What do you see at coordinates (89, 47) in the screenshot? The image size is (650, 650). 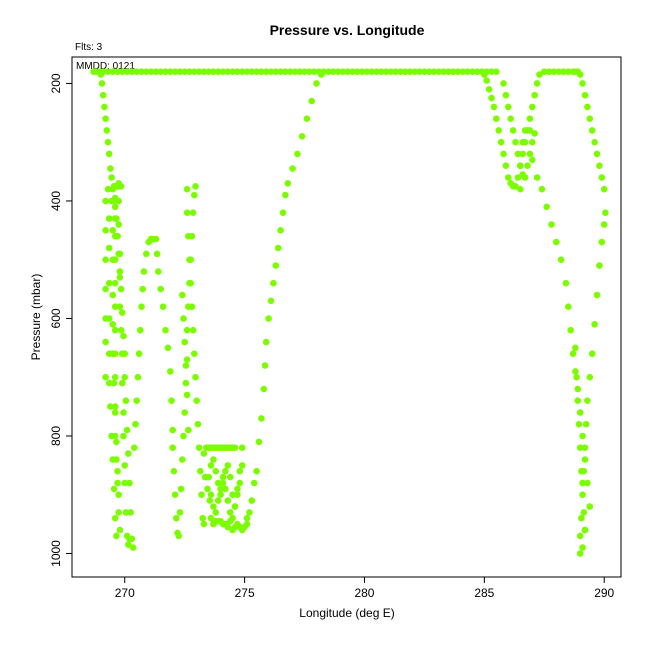 I see `chart-subtitle: Flts: 3` at bounding box center [89, 47].